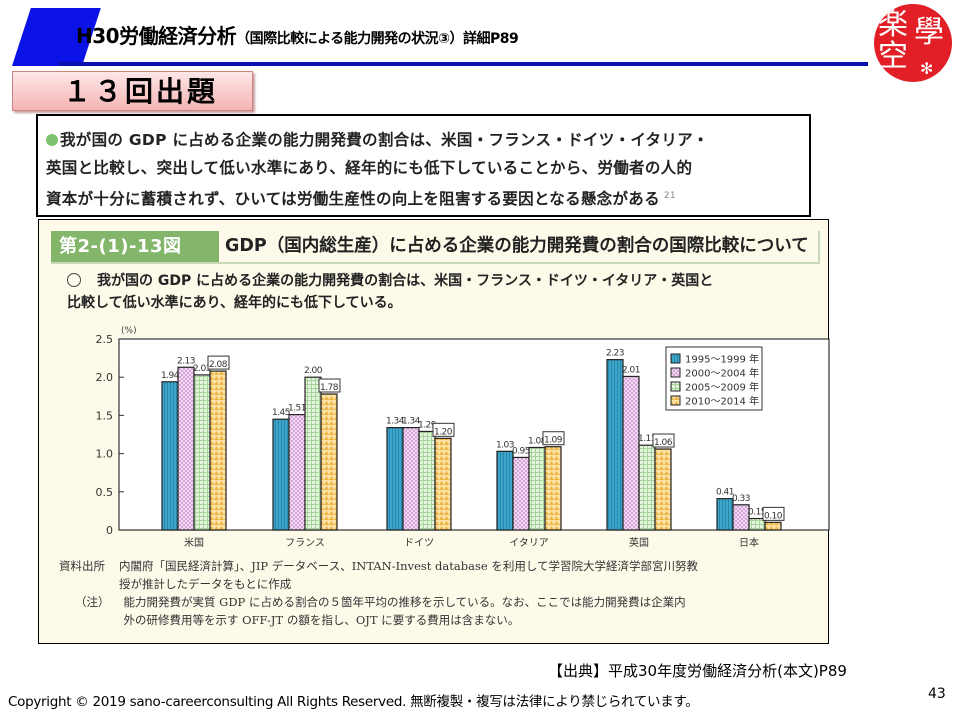 Image resolution: width=960 pixels, height=720 pixels. Describe the element at coordinates (929, 32) in the screenshot. I see `logo-char: 學` at that location.